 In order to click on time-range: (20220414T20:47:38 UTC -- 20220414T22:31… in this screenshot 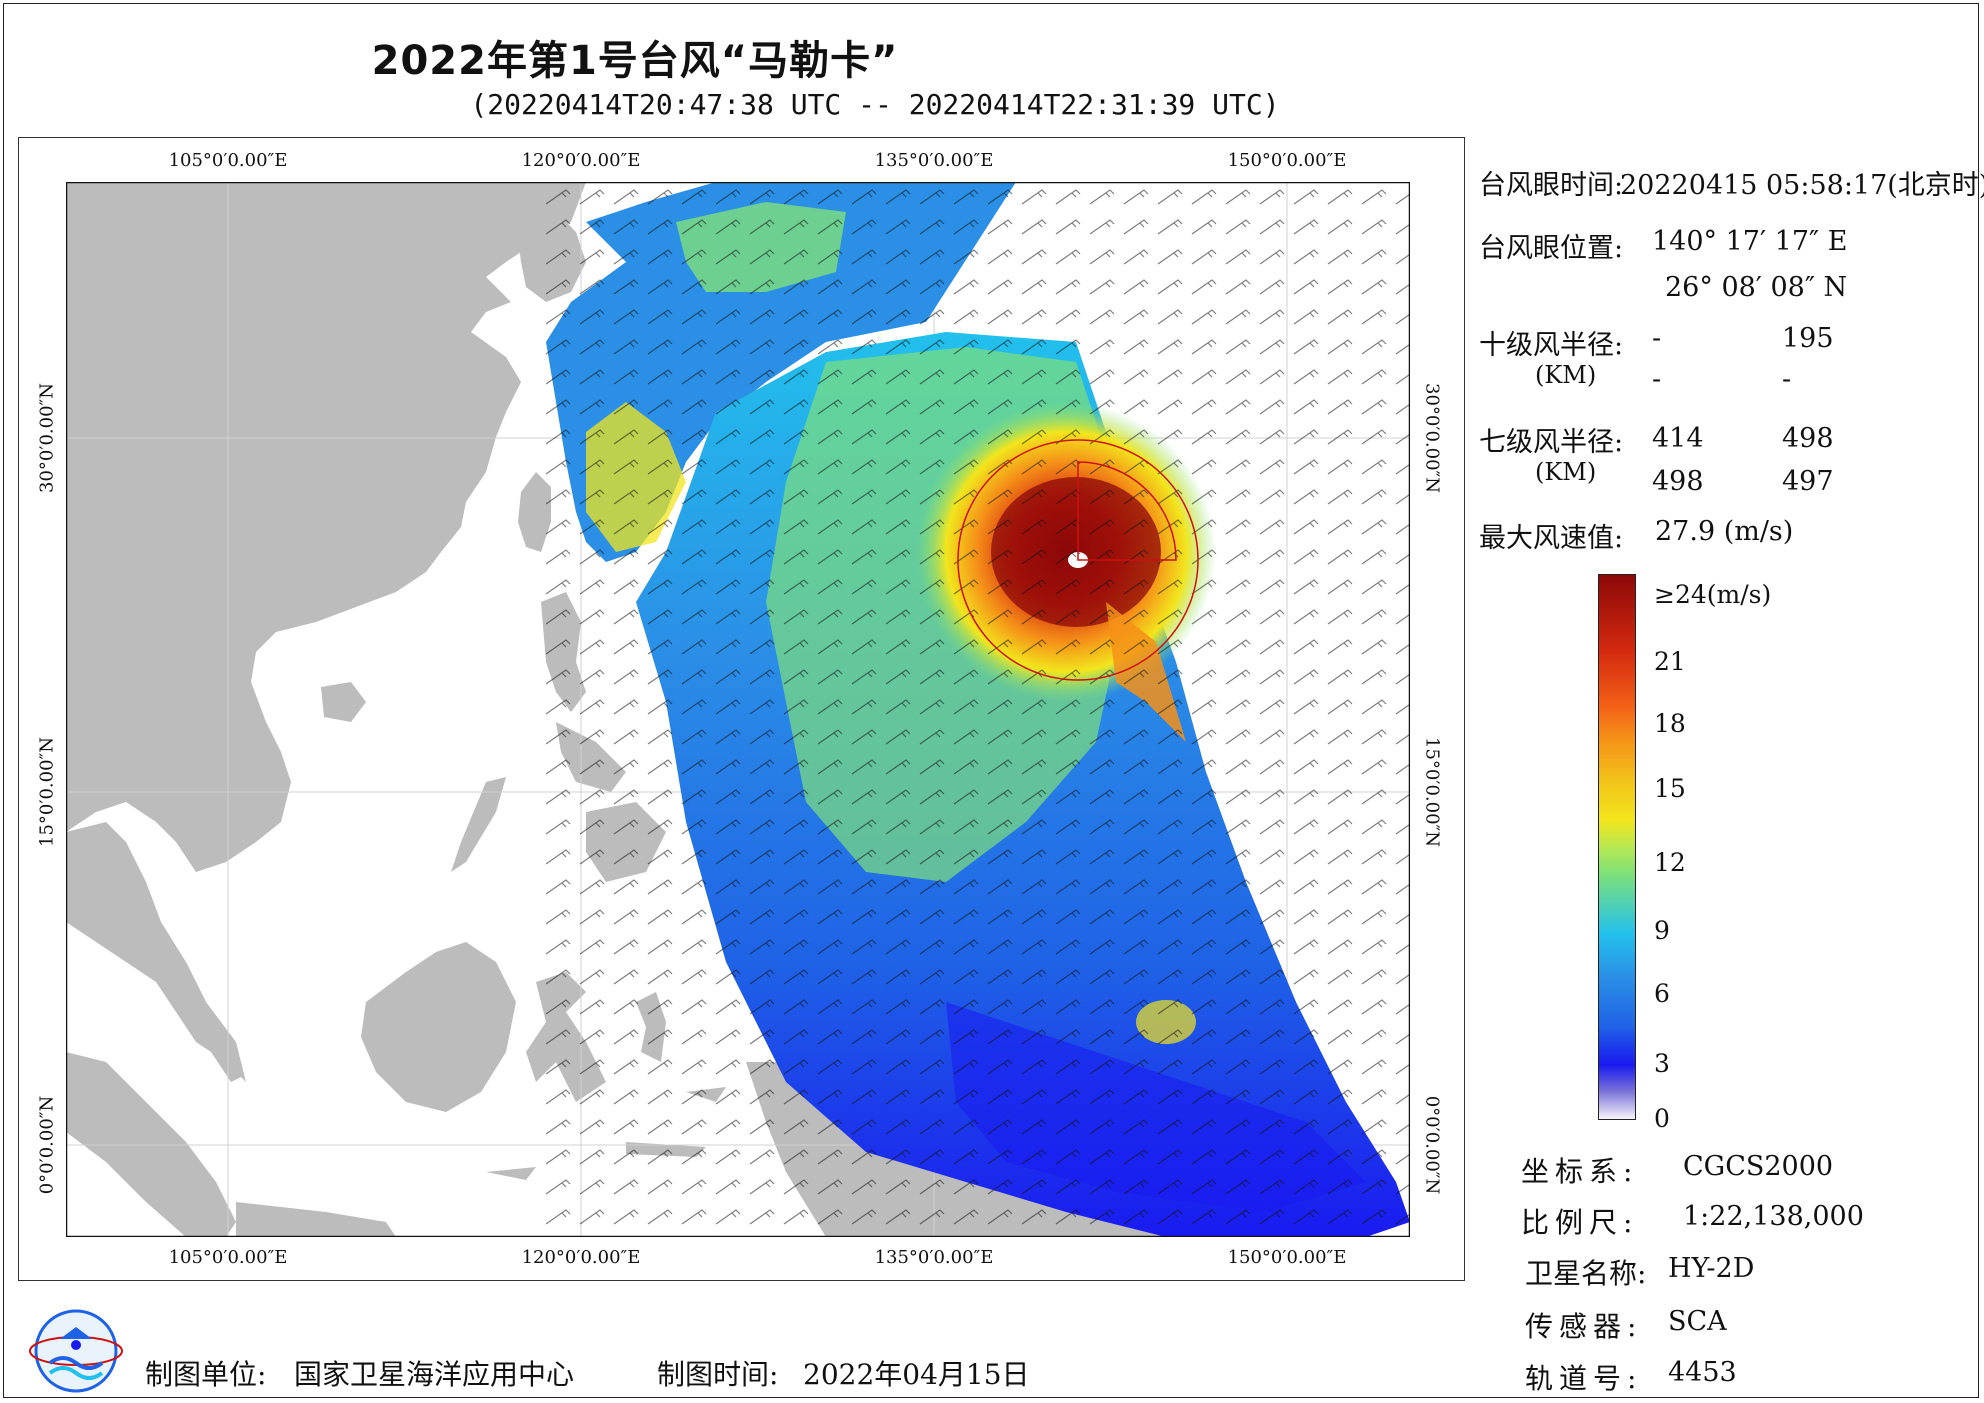, I will do `click(875, 104)`.